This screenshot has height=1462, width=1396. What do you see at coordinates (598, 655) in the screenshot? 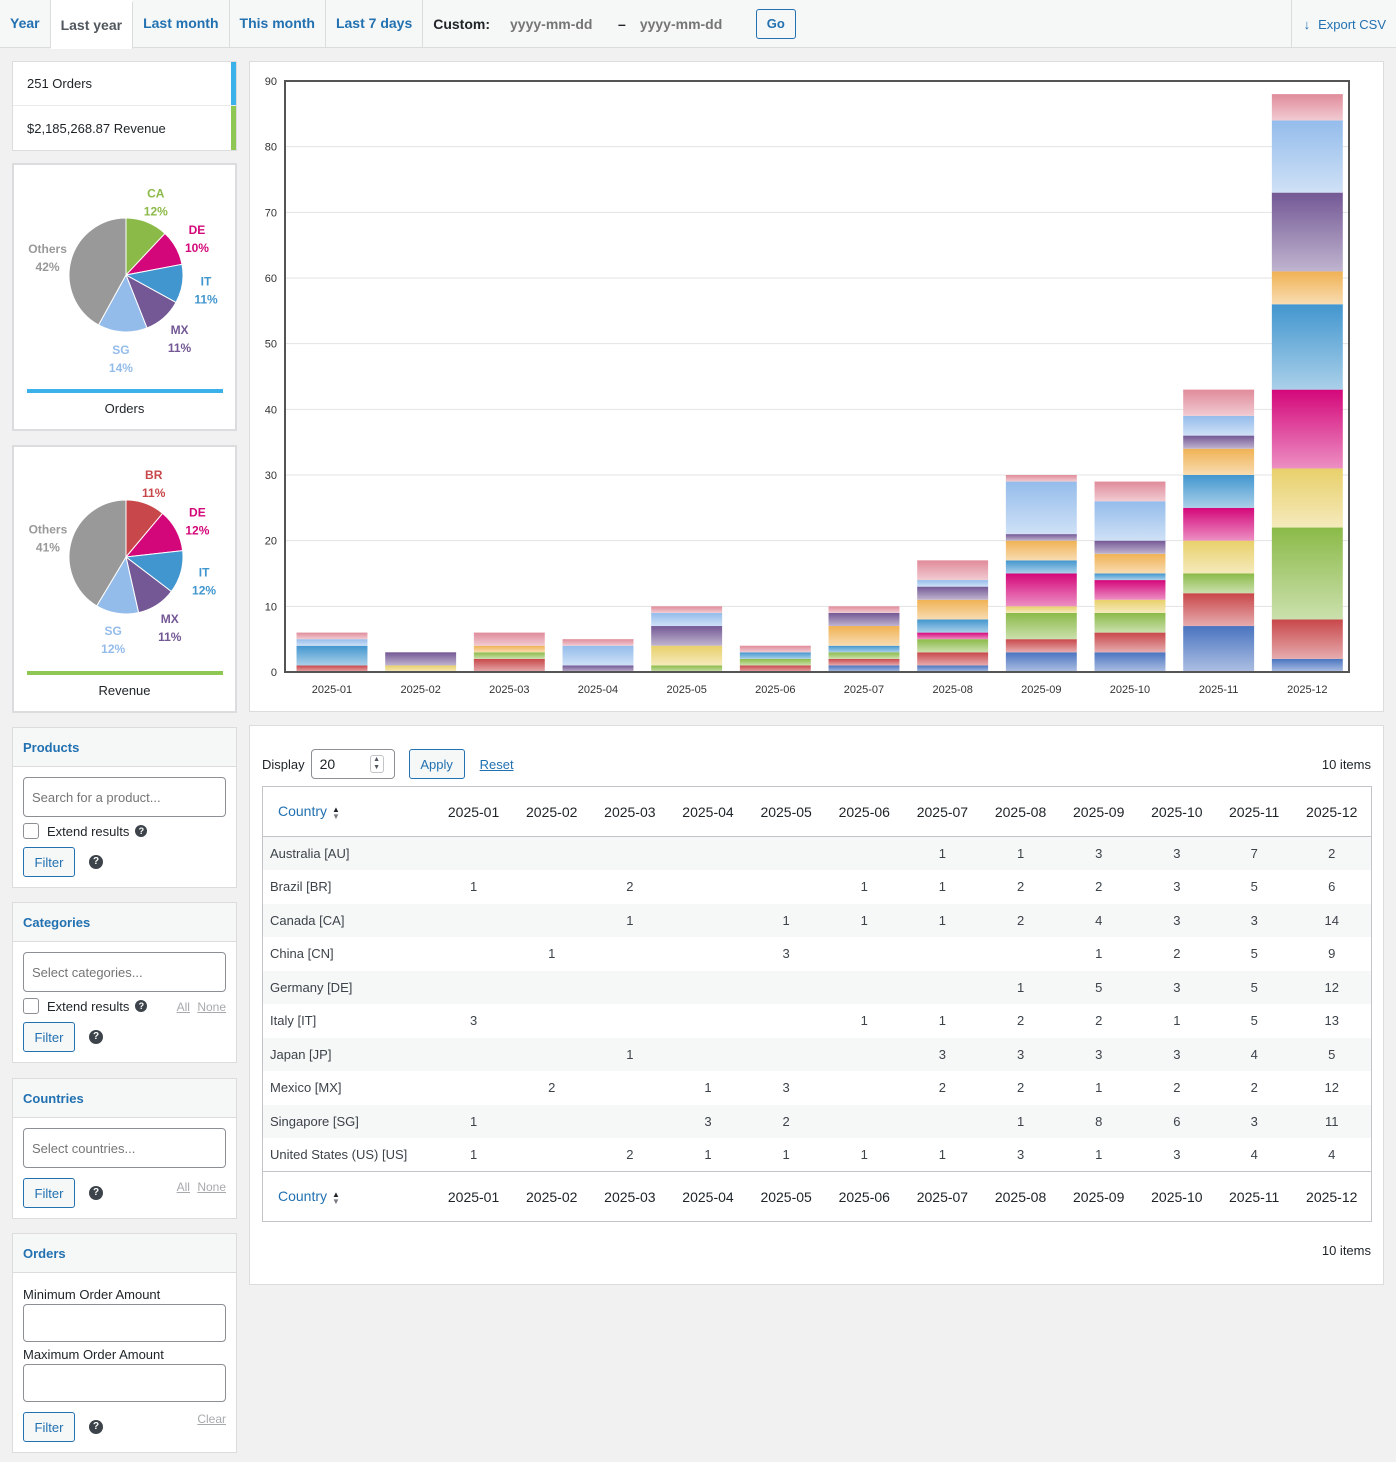
I see `bar-segment-2025-04-s8` at bounding box center [598, 655].